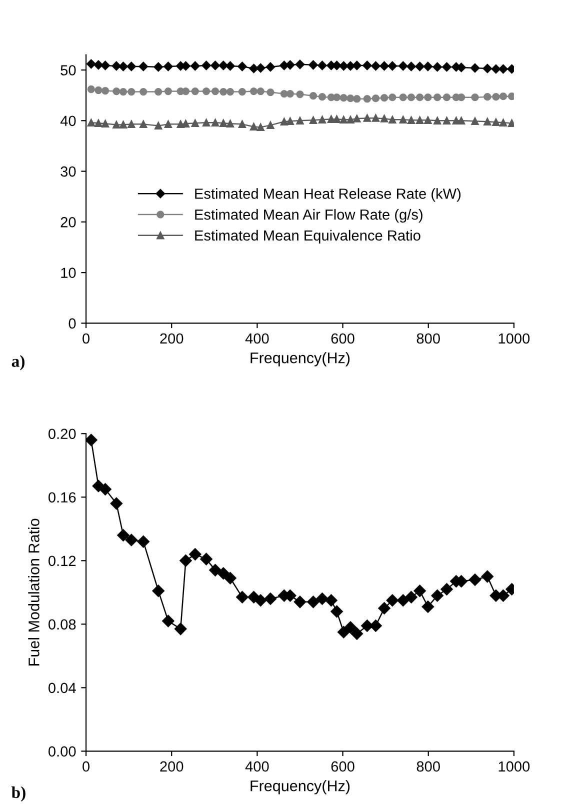 This screenshot has width=566, height=806. I want to click on y-tick-label: 0.20, so click(62, 434).